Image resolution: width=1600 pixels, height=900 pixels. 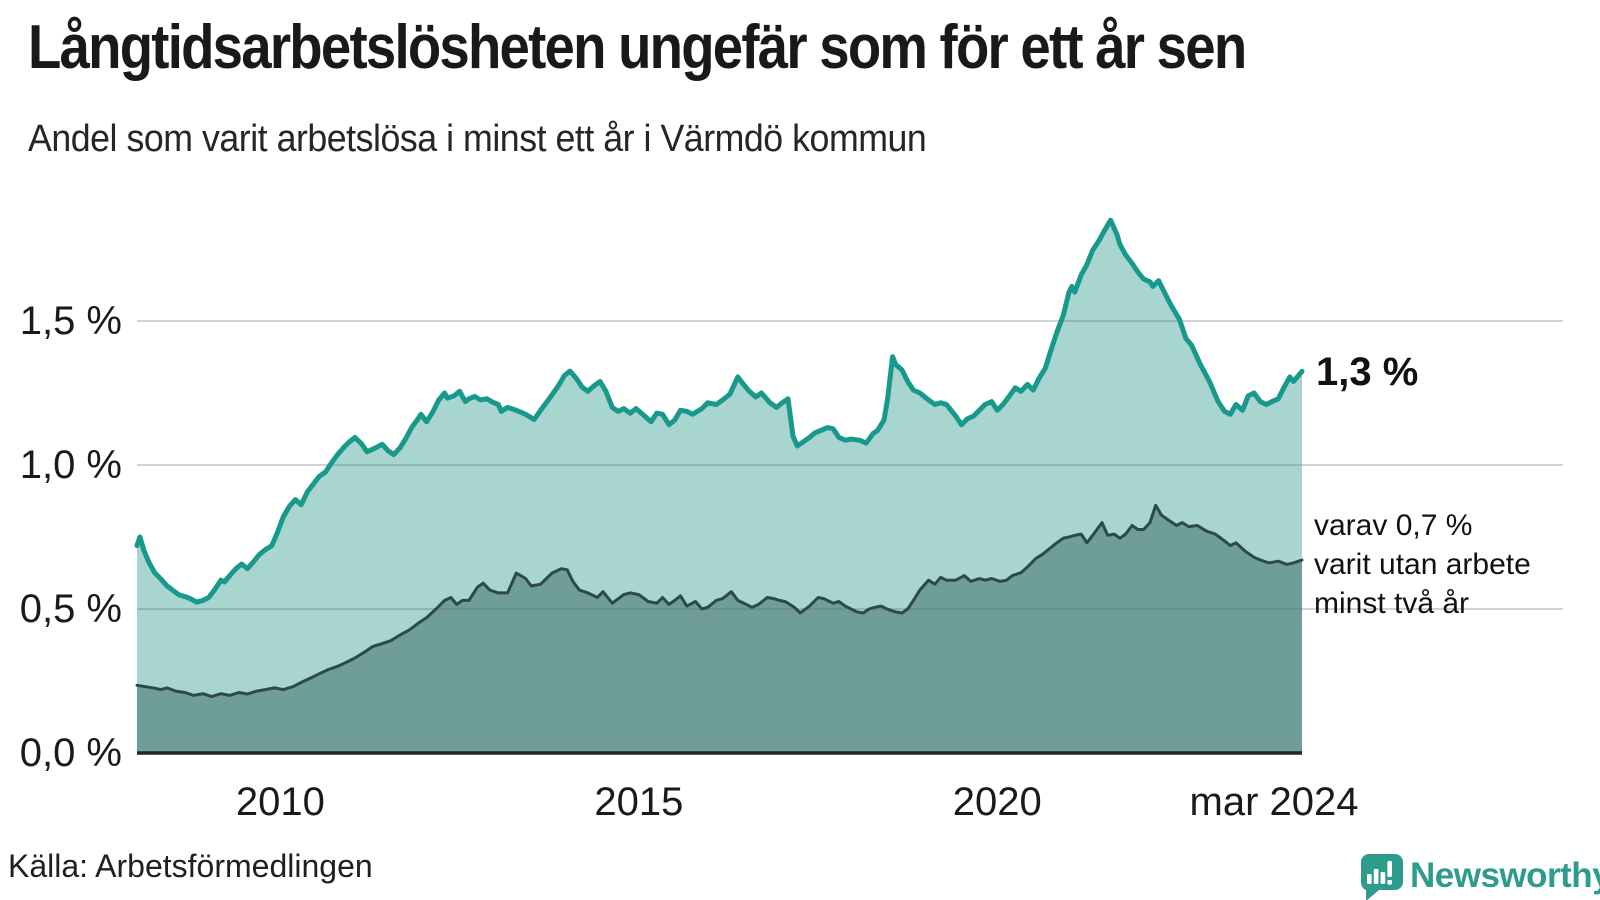 I want to click on y-tick-label-1: 0,5 %, so click(x=70, y=609).